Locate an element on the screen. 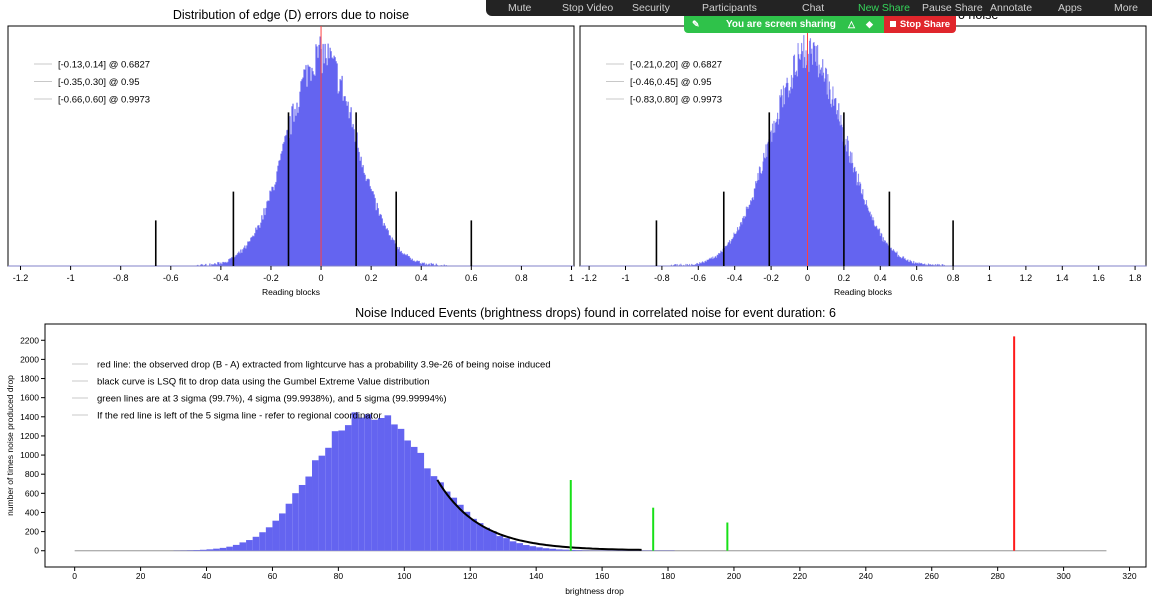 This screenshot has width=1152, height=598. x-tick-label: 300 is located at coordinates (1063, 576).